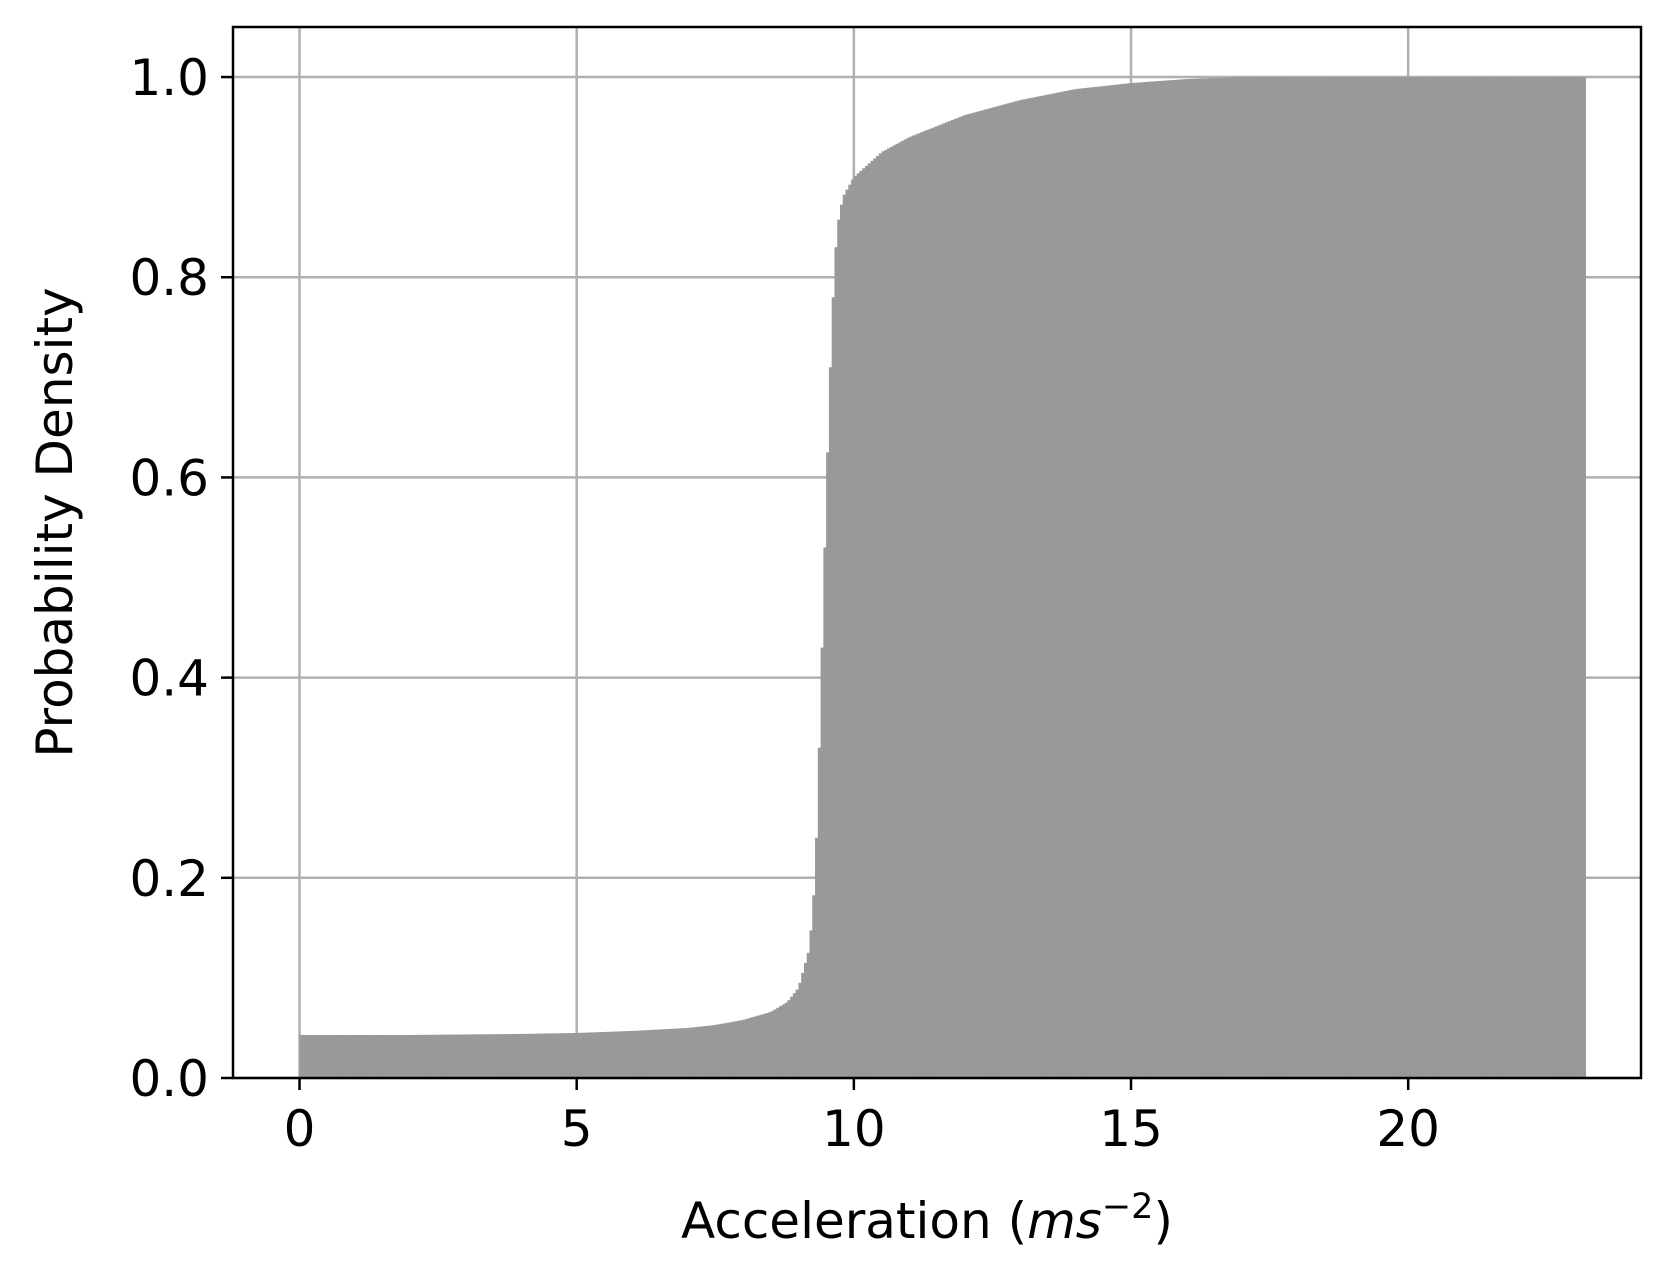  Describe the element at coordinates (169, 78) in the screenshot. I see `y-tick-label: 1.0` at that location.